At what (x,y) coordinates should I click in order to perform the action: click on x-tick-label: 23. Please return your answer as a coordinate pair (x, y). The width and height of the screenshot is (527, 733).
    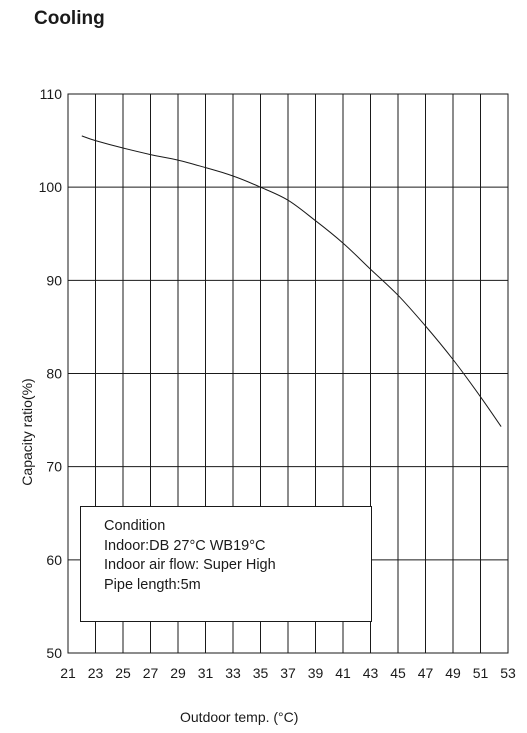
    Looking at the image, I should click on (96, 673).